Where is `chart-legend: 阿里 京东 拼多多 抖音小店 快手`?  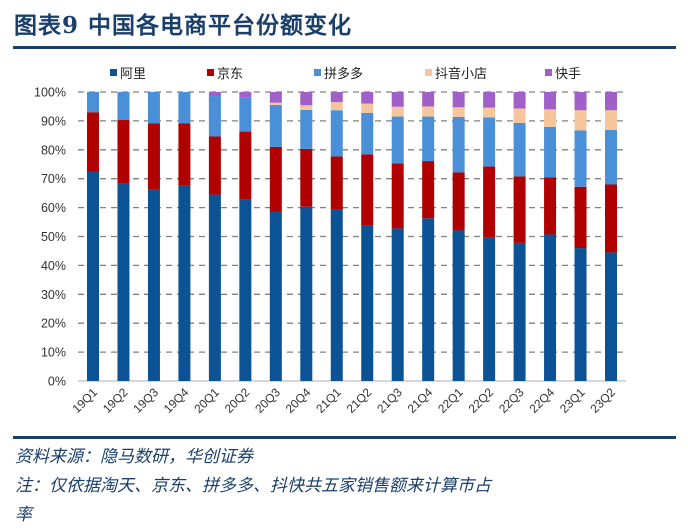
chart-legend: 阿里 京东 拼多多 抖音小店 快手 is located at coordinates (380, 73).